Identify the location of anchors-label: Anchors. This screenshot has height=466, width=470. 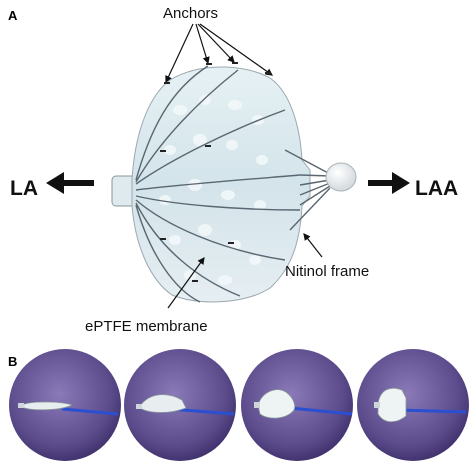
(190, 13).